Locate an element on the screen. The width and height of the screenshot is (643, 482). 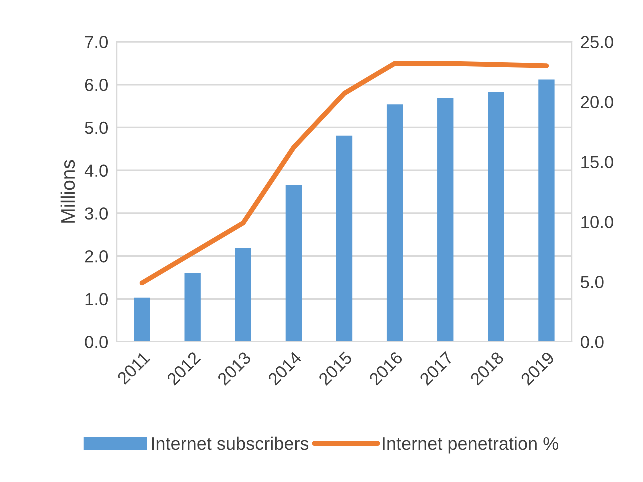
y-tick-label: 6.0 is located at coordinates (96, 85).